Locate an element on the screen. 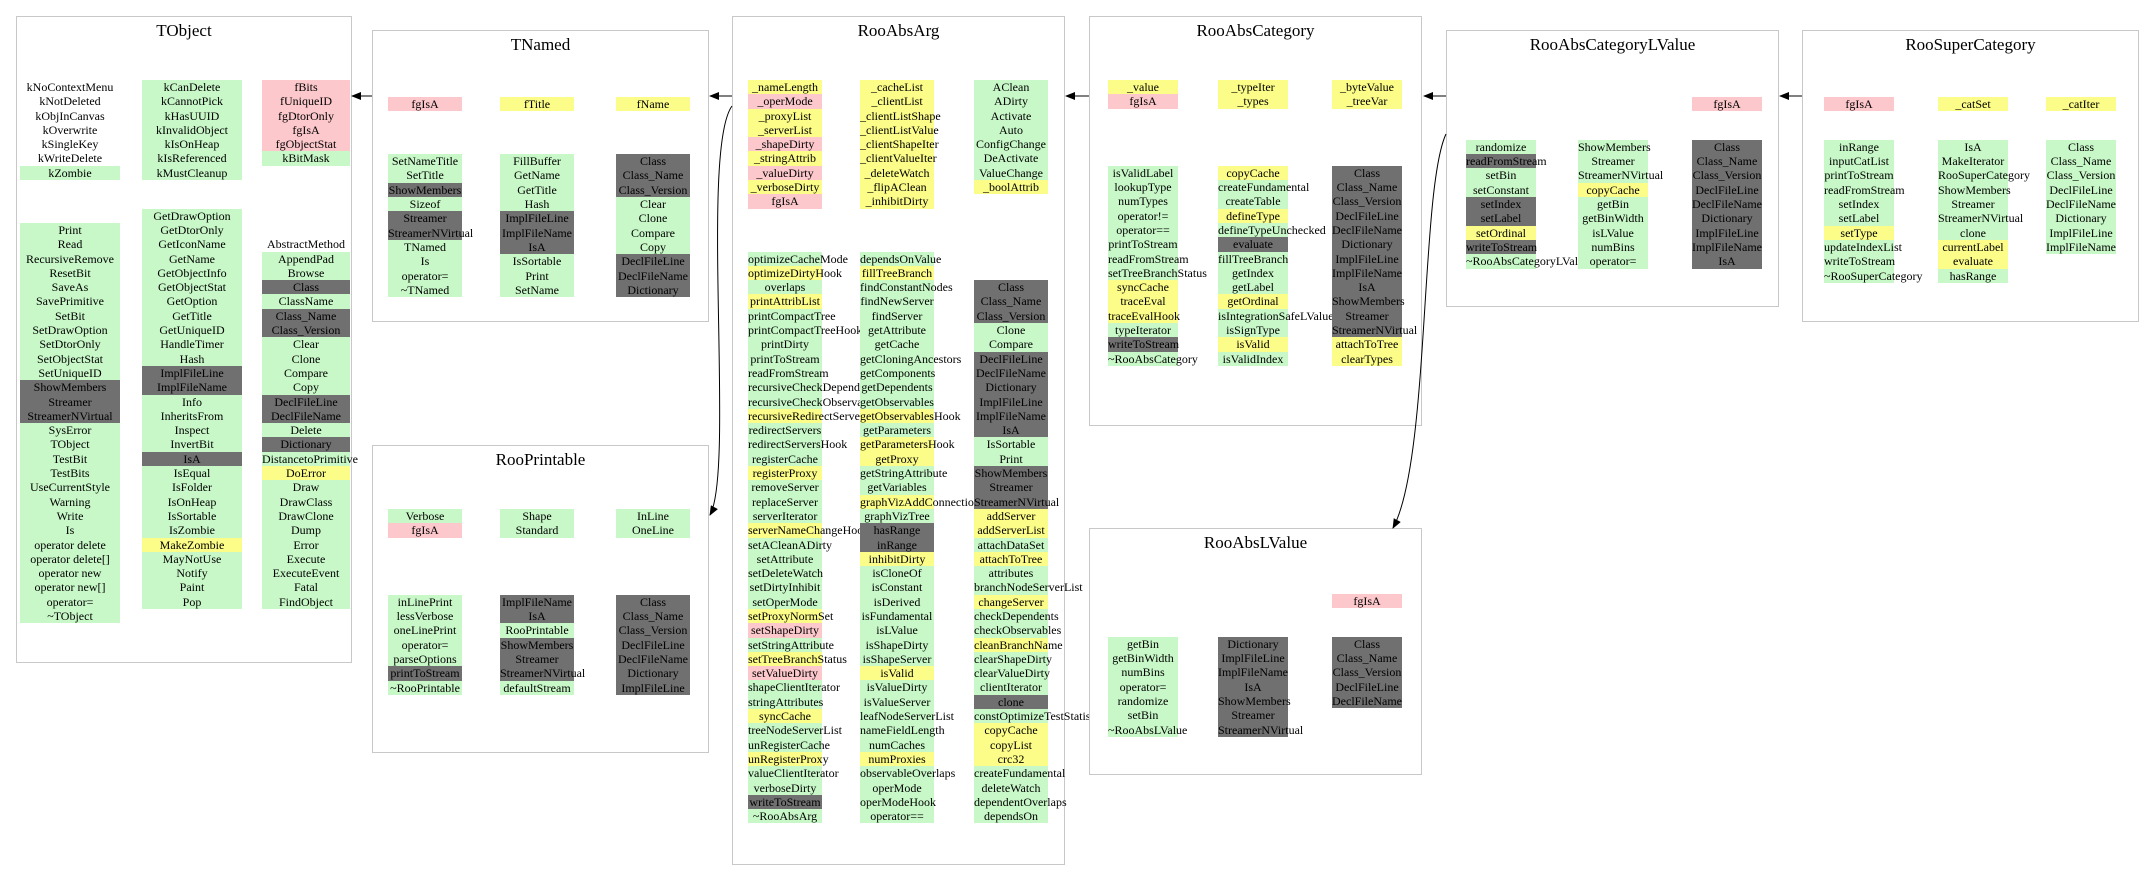 This screenshot has width=2152, height=892. member-item: RooSuperCategory is located at coordinates (1984, 175).